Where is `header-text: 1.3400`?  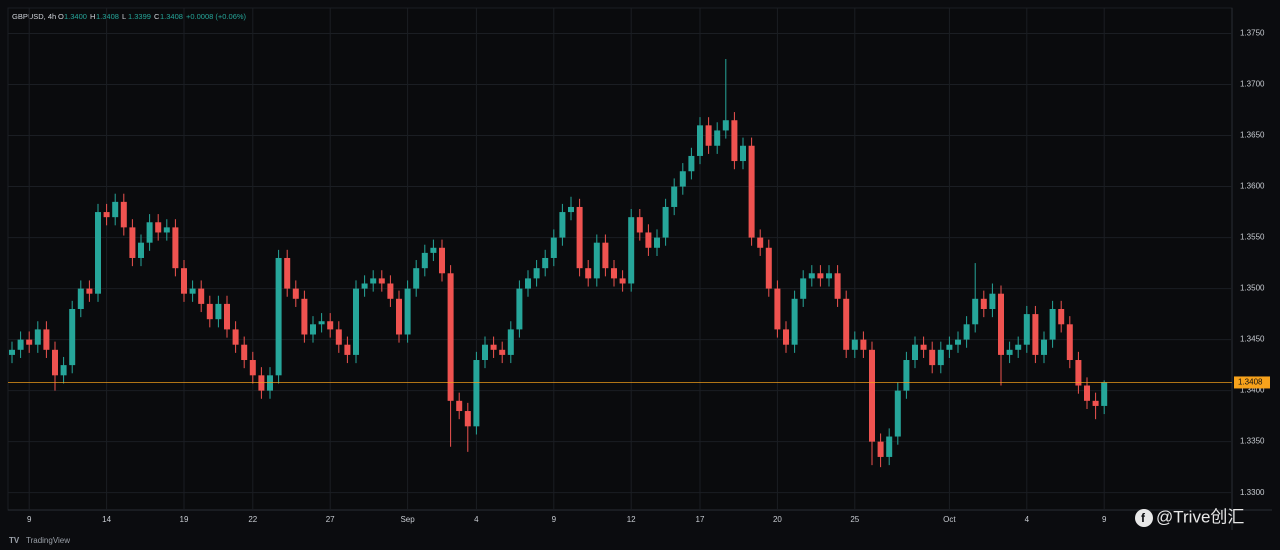
header-text: 1.3400 is located at coordinates (75, 16).